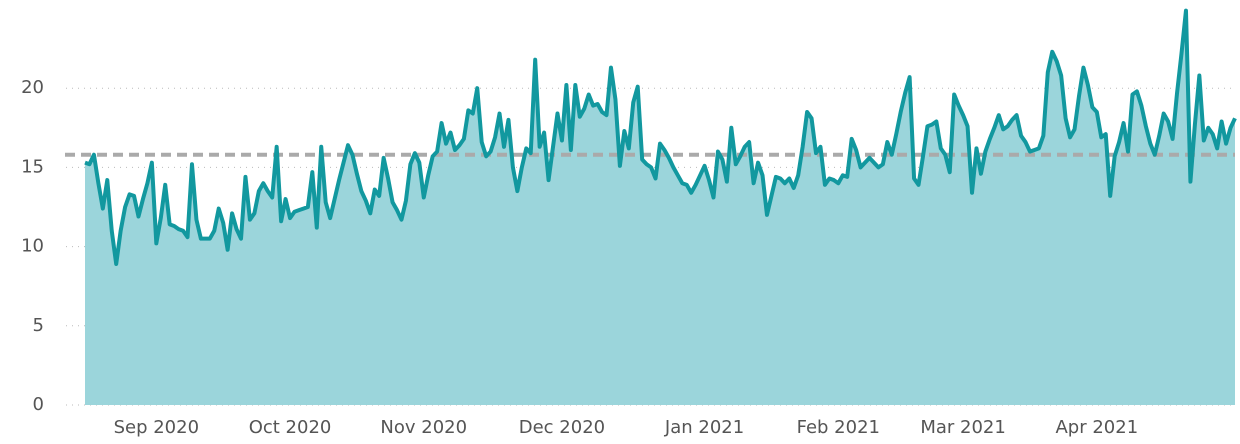 This screenshot has height=444, width=1240. Describe the element at coordinates (156, 427) in the screenshot. I see `x-tick-label: Sep 2020` at that location.